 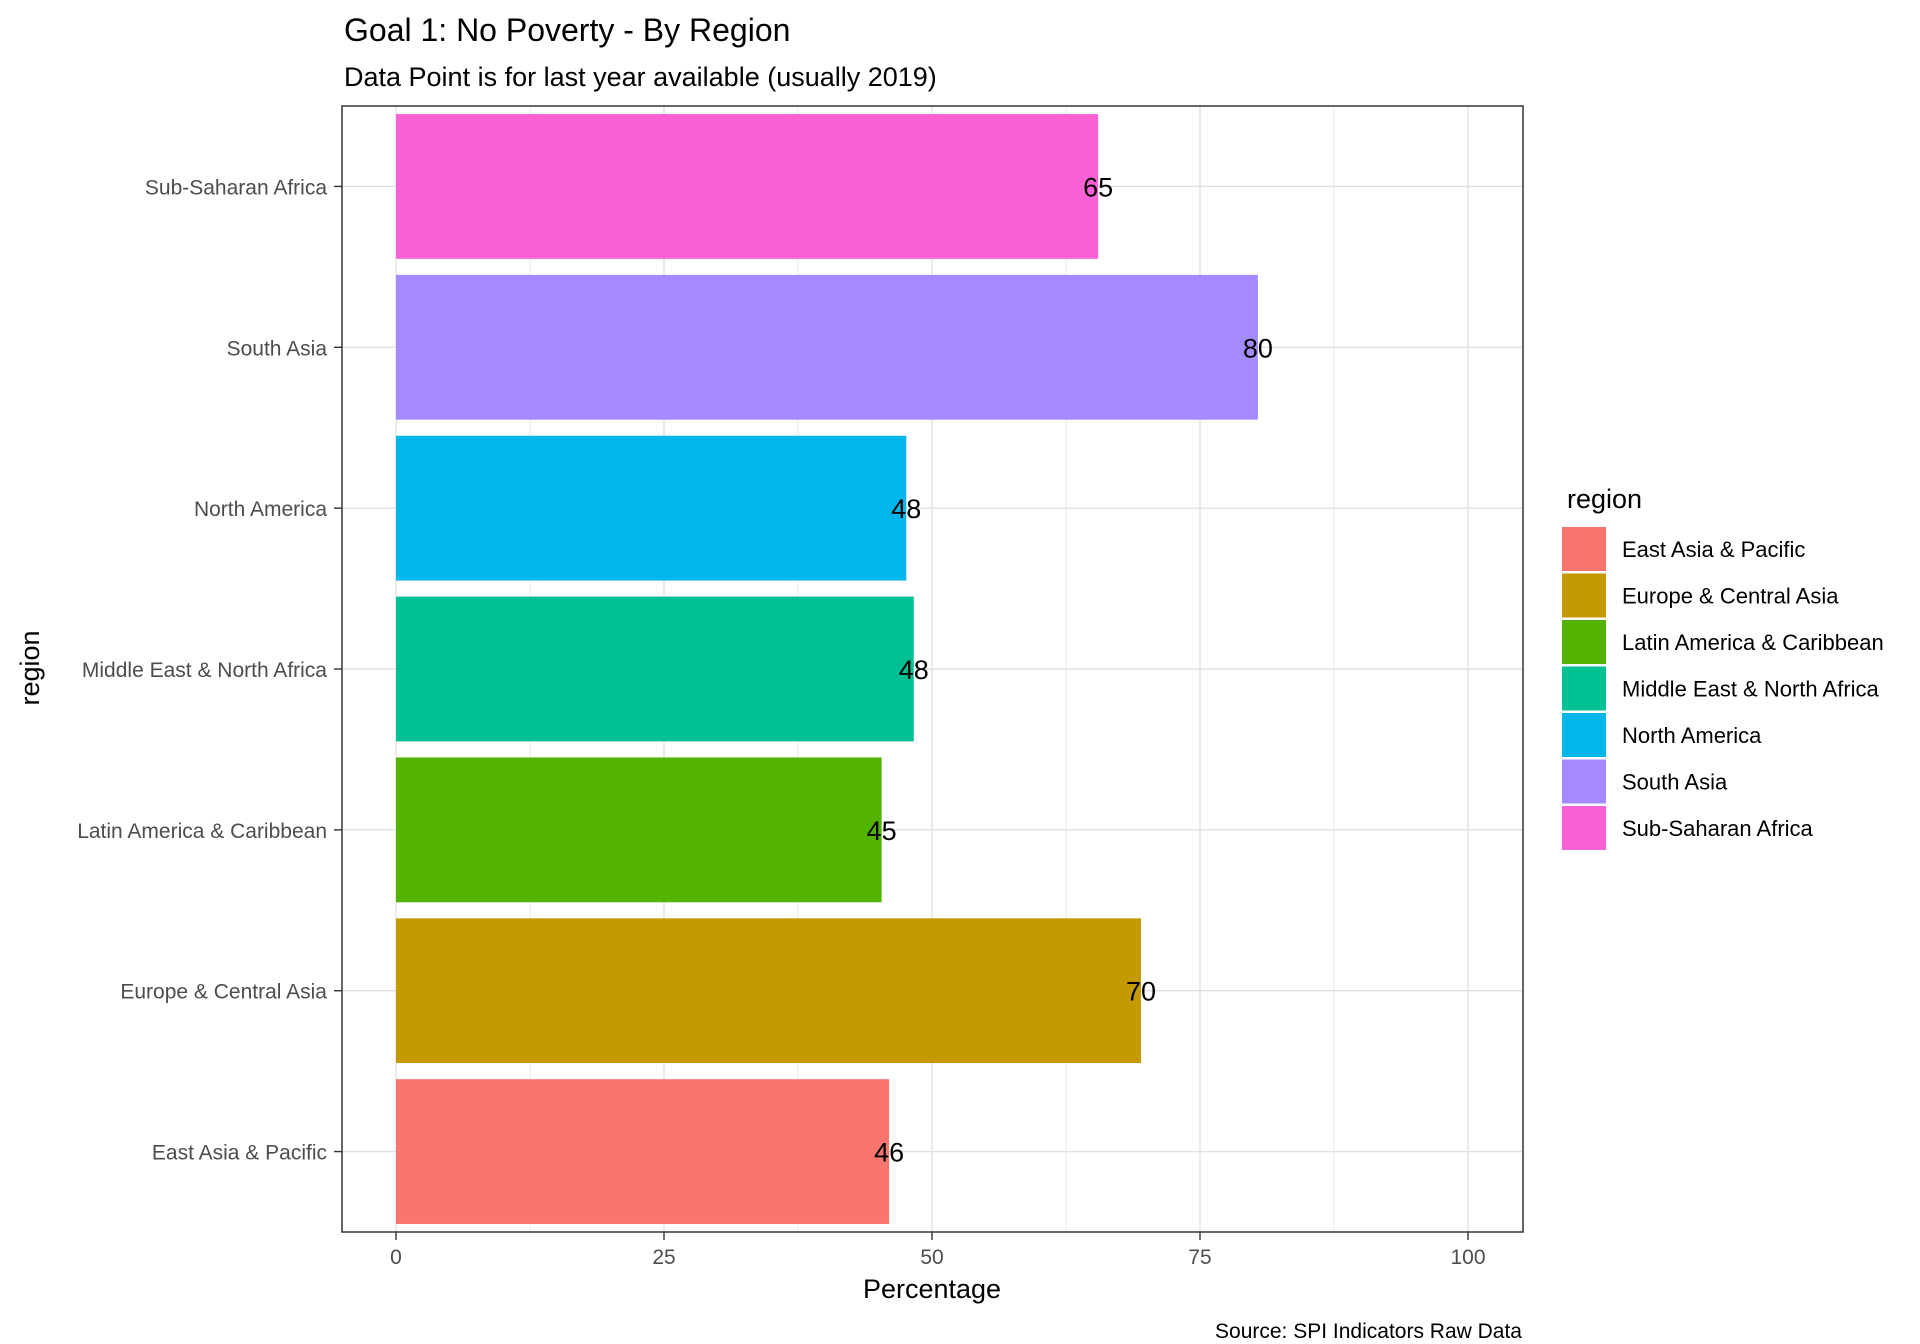 What do you see at coordinates (567, 30) in the screenshot?
I see `chart-title: Goal 1: No Poverty - By Region` at bounding box center [567, 30].